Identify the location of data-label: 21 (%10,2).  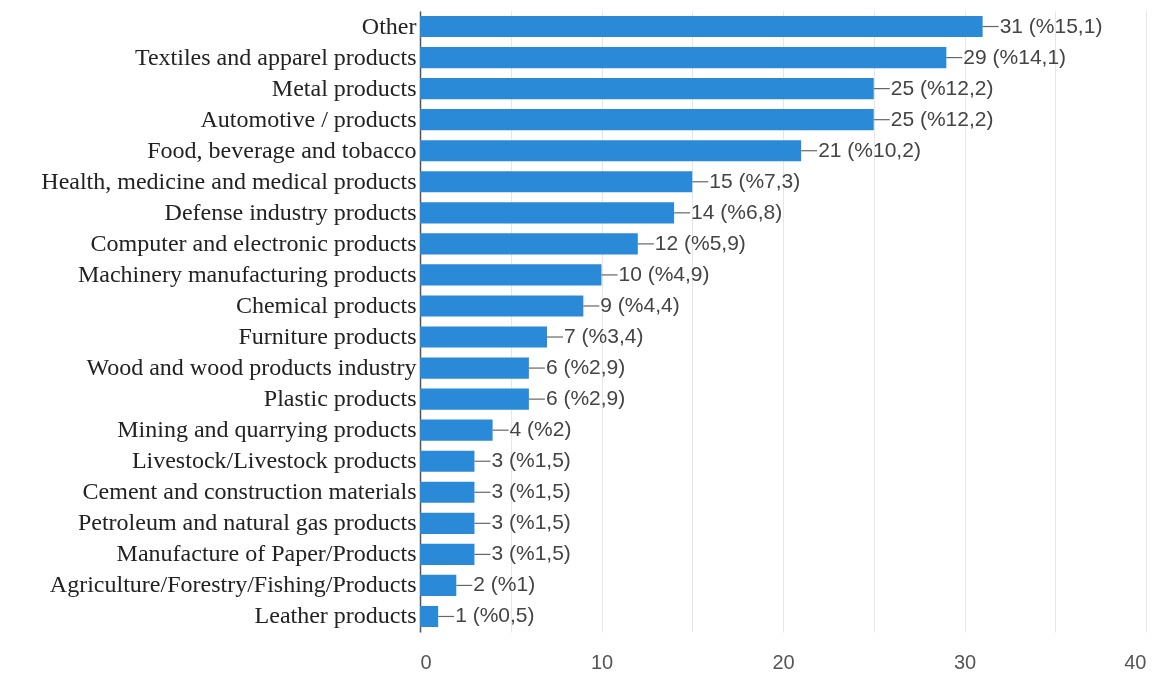
(869, 149).